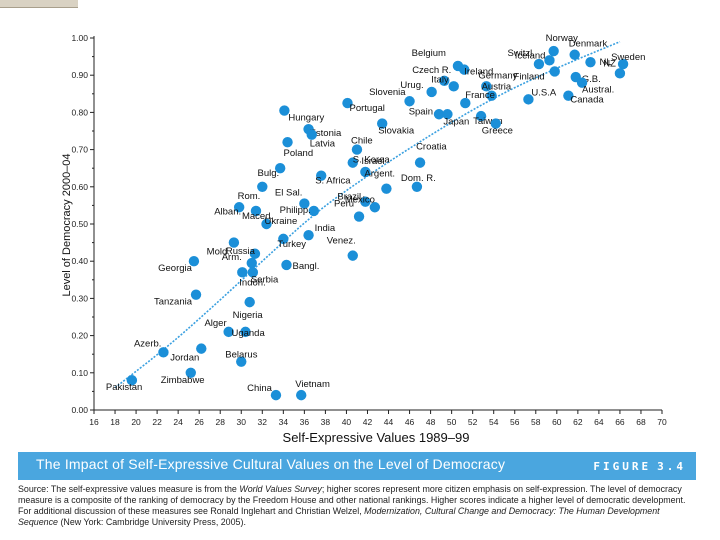 The image size is (720, 540). Describe the element at coordinates (387, 92) in the screenshot. I see `point-label-slovenia: Slovenia` at that location.